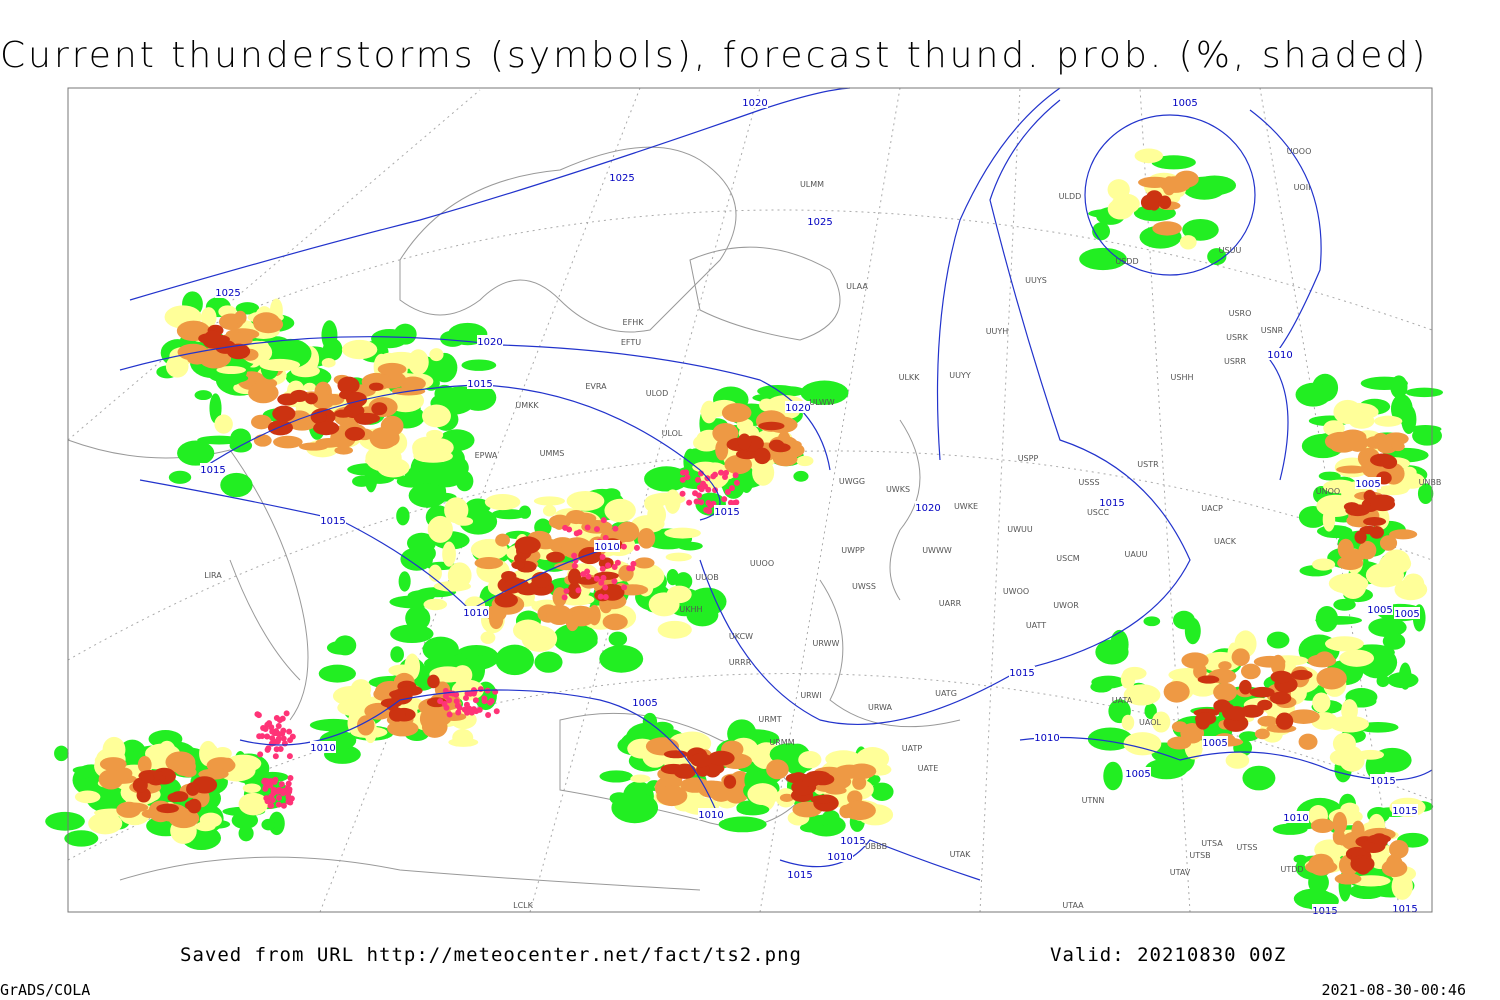  What do you see at coordinates (527, 405) in the screenshot?
I see `station-label: UMKK` at bounding box center [527, 405].